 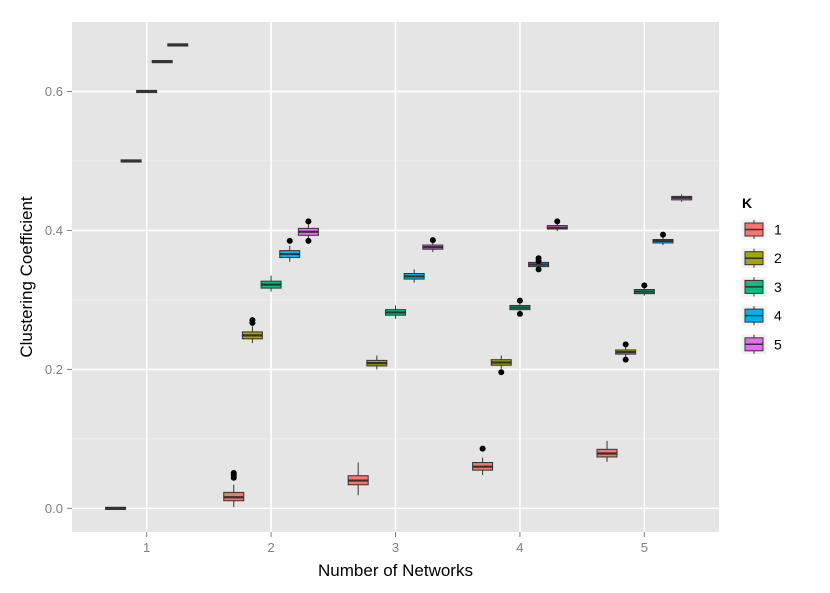 I want to click on x-tick-label: 5, so click(x=644, y=547).